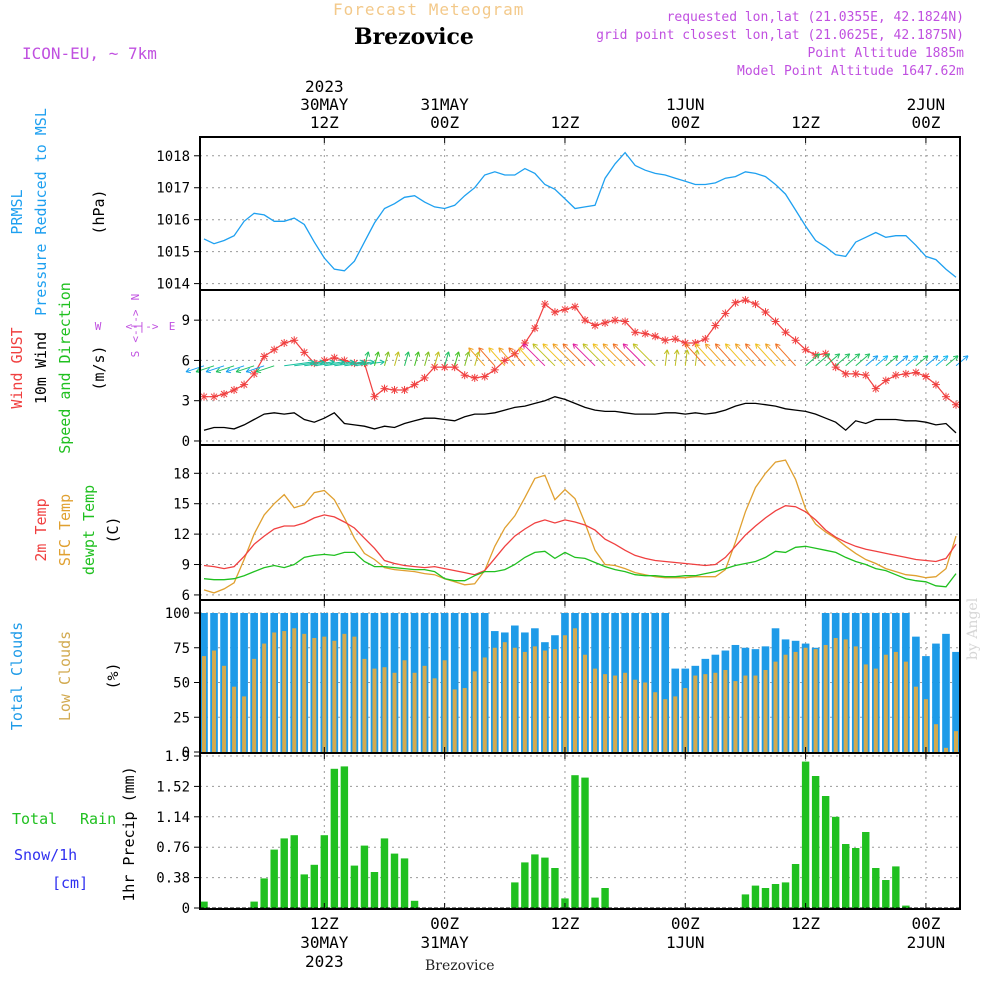 The image size is (1000, 1000). Describe the element at coordinates (926, 942) in the screenshot. I see `time-label-bottom: 2JUN` at that location.